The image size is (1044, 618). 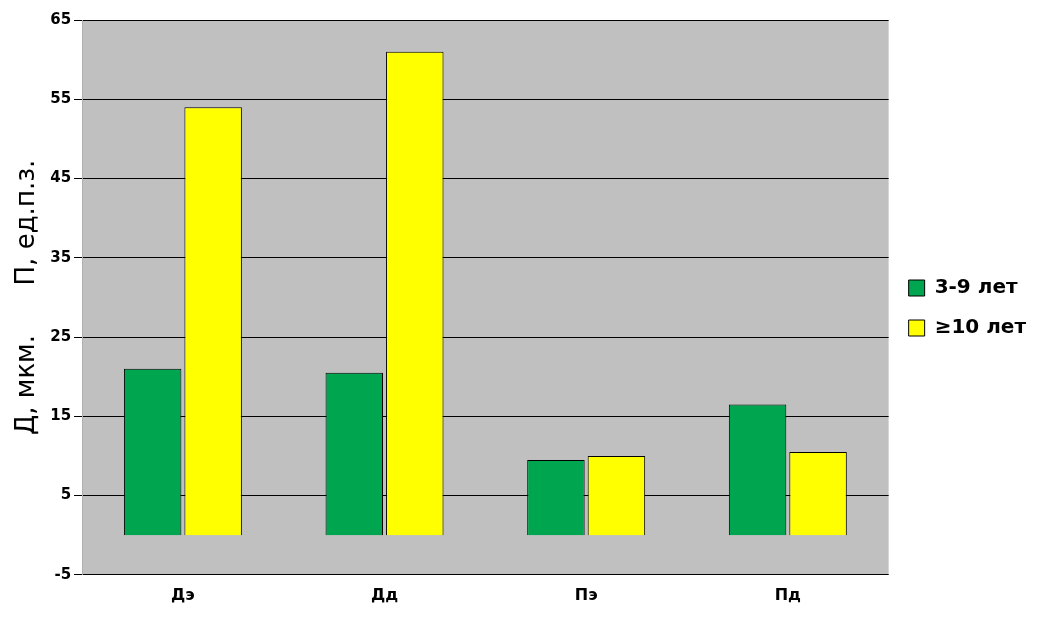 What do you see at coordinates (61, 98) in the screenshot?
I see `y-tick-label: 55` at bounding box center [61, 98].